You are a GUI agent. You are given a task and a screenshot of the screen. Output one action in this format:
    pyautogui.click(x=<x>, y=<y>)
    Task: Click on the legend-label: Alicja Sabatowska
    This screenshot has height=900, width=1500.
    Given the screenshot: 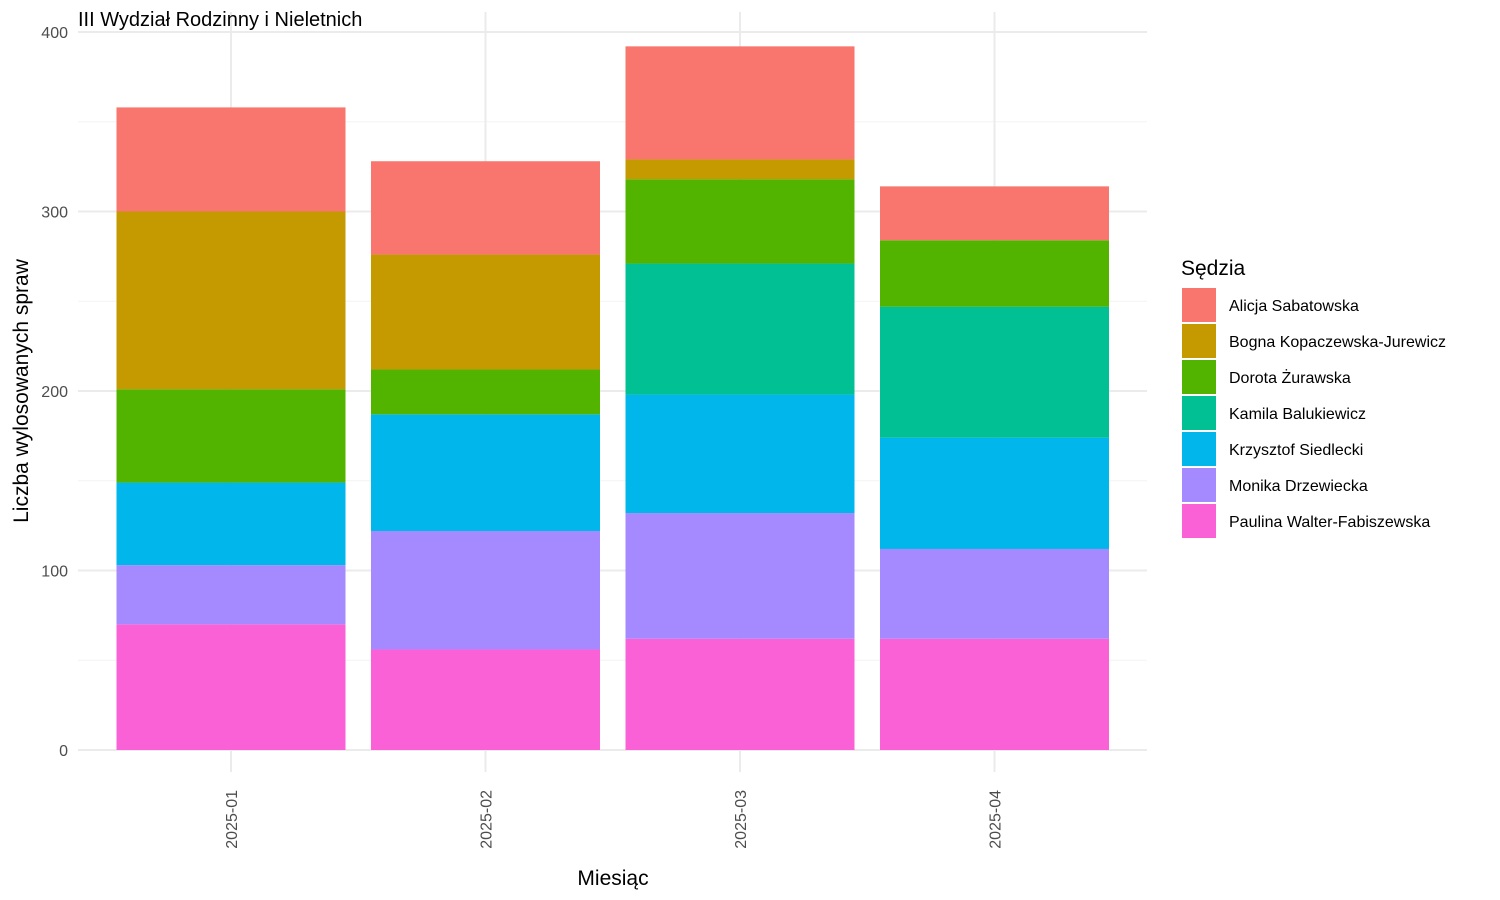 What is the action you would take?
    pyautogui.click(x=1294, y=306)
    